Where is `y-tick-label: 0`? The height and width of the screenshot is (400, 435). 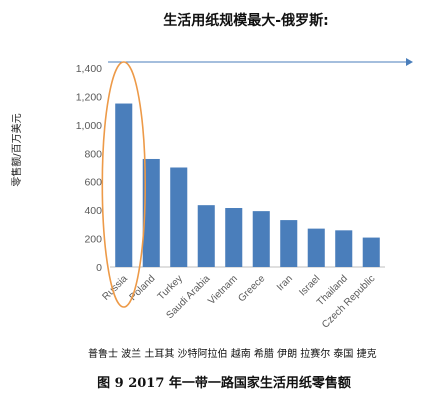 y-tick-label: 0 is located at coordinates (99, 268).